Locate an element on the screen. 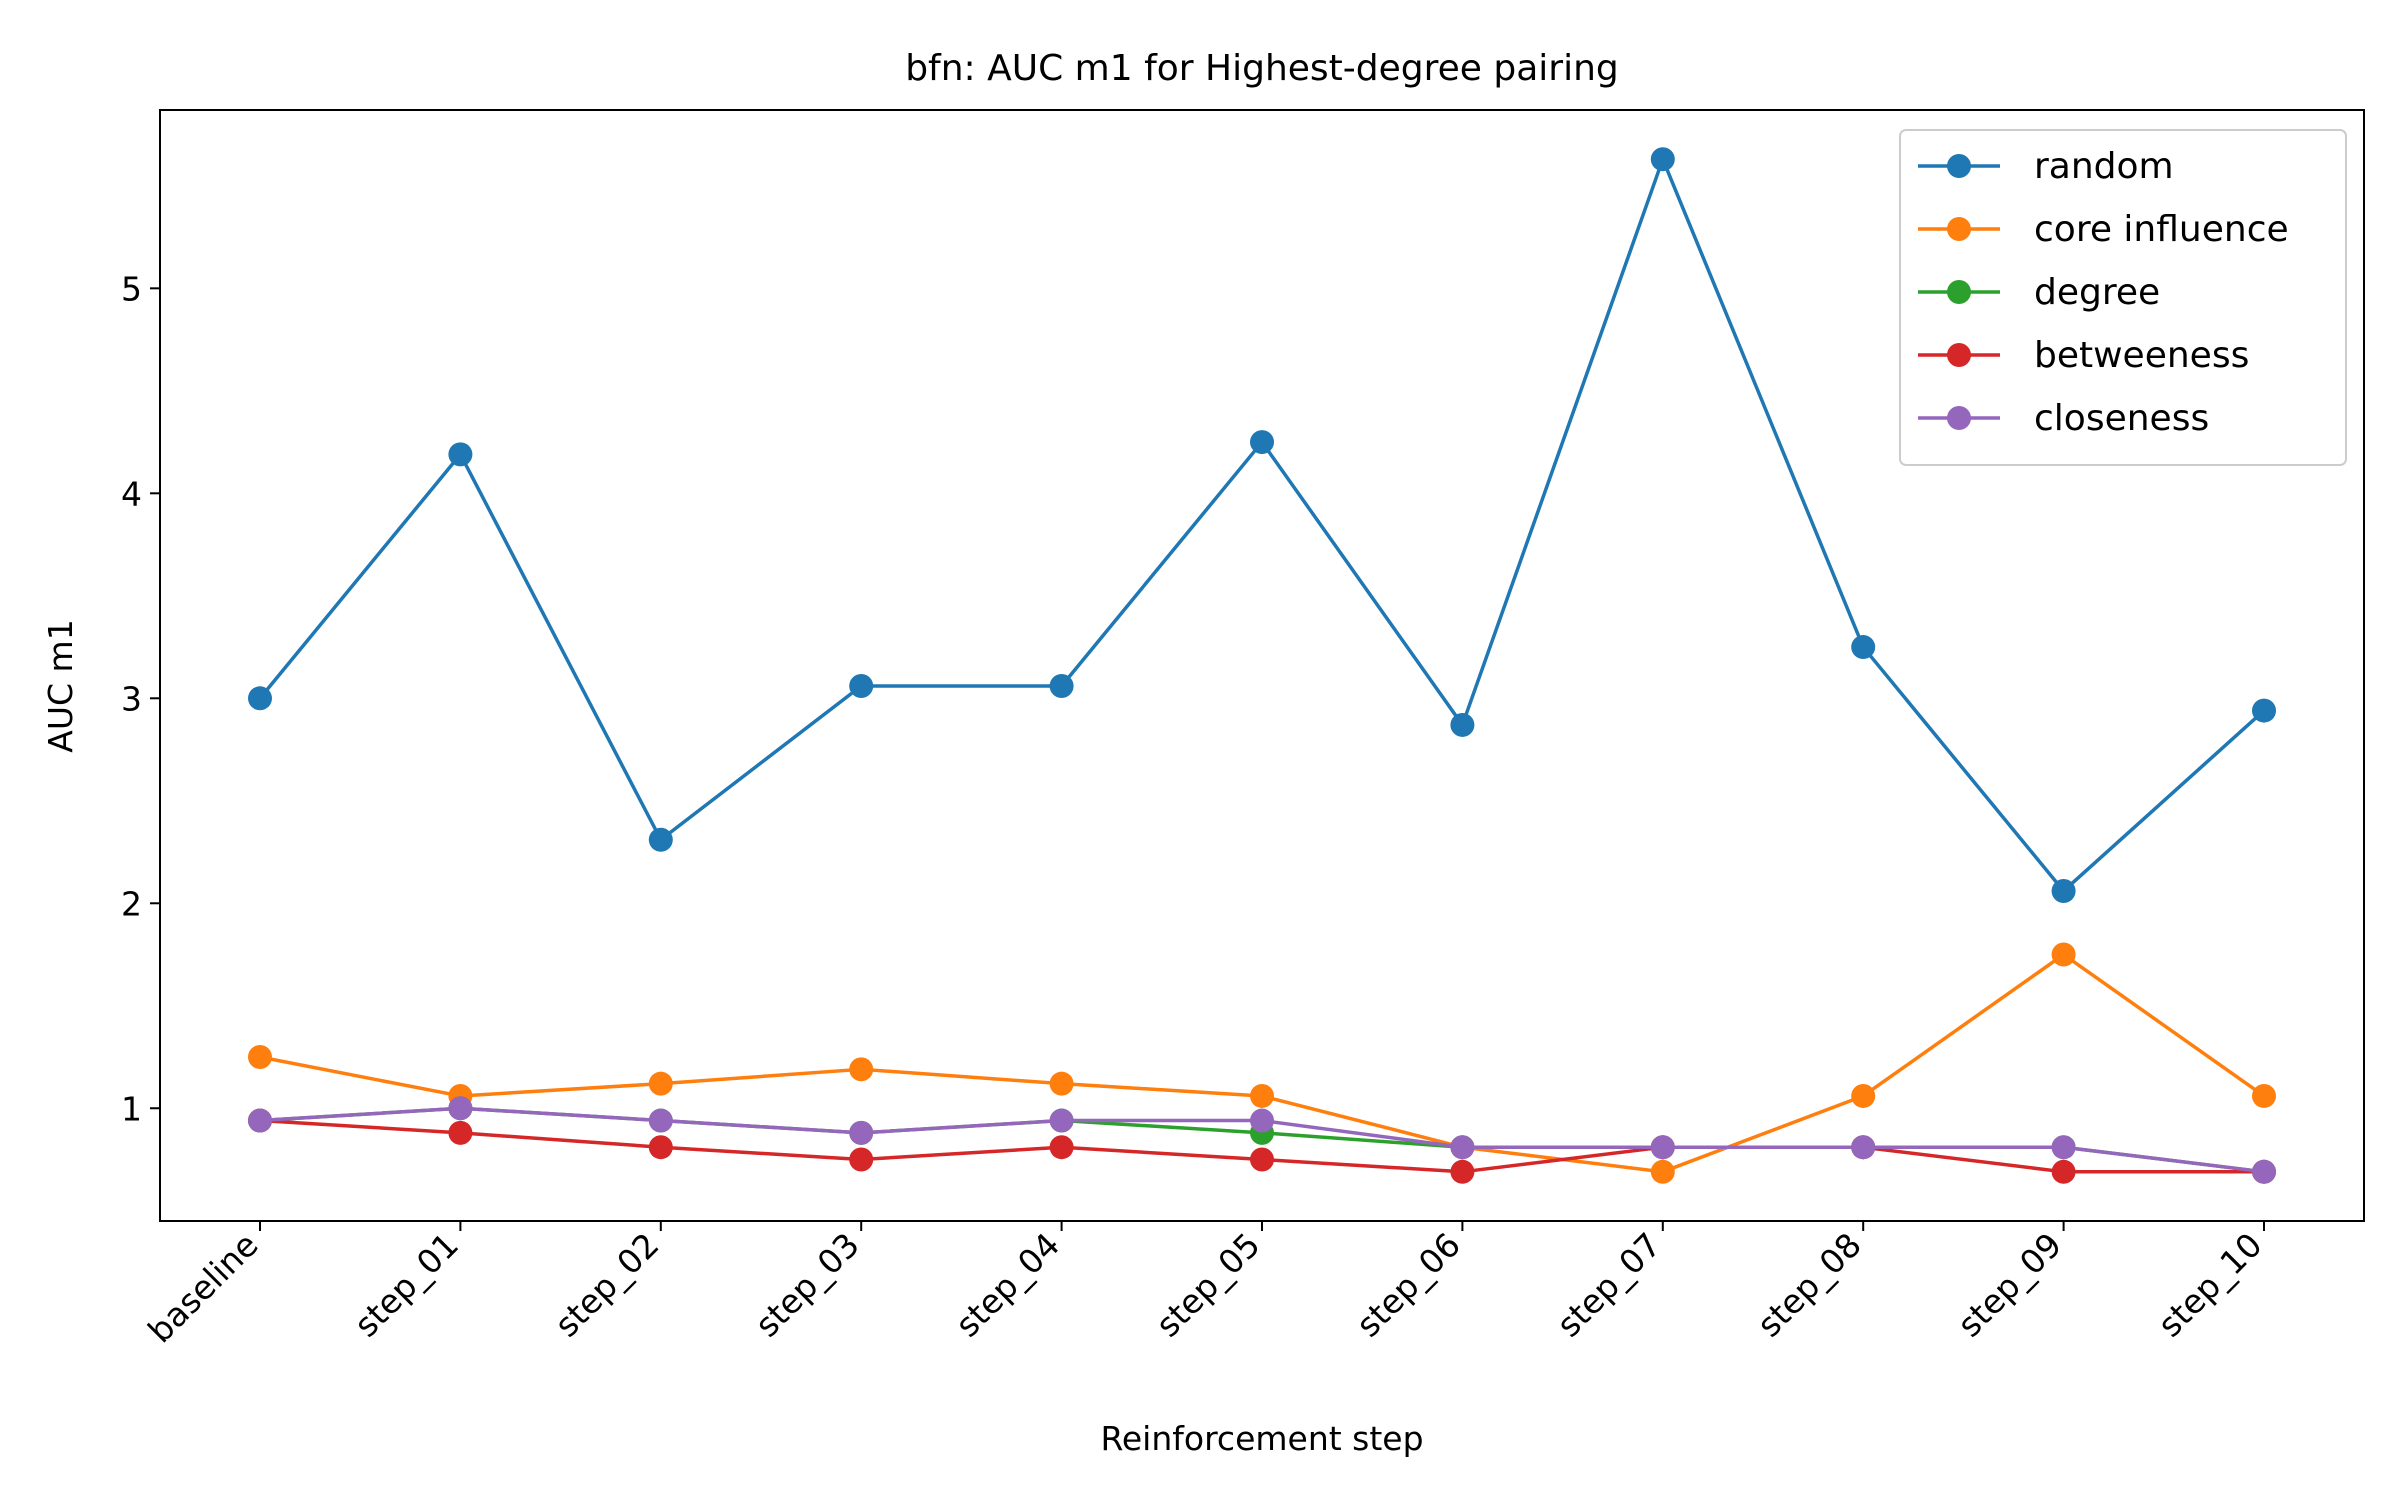  y-axis-label: AUC m1 is located at coordinates (60, 685).